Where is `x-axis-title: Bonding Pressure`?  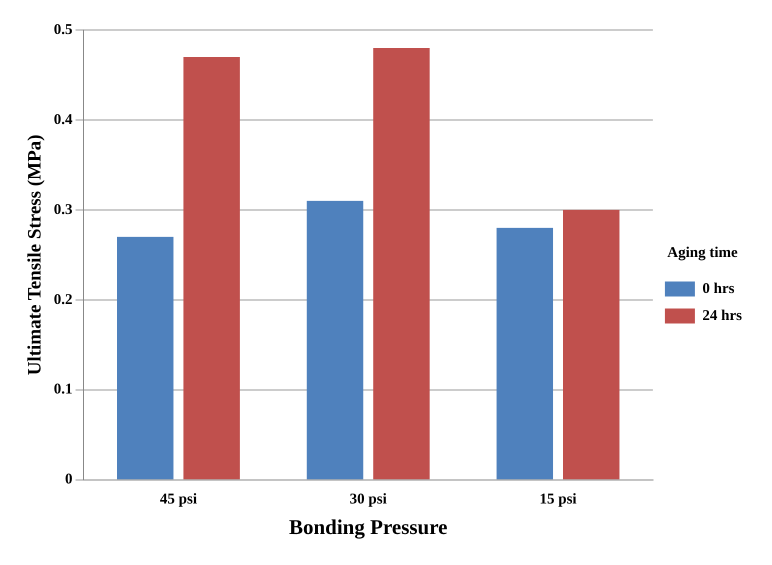 x-axis-title: Bonding Pressure is located at coordinates (368, 526).